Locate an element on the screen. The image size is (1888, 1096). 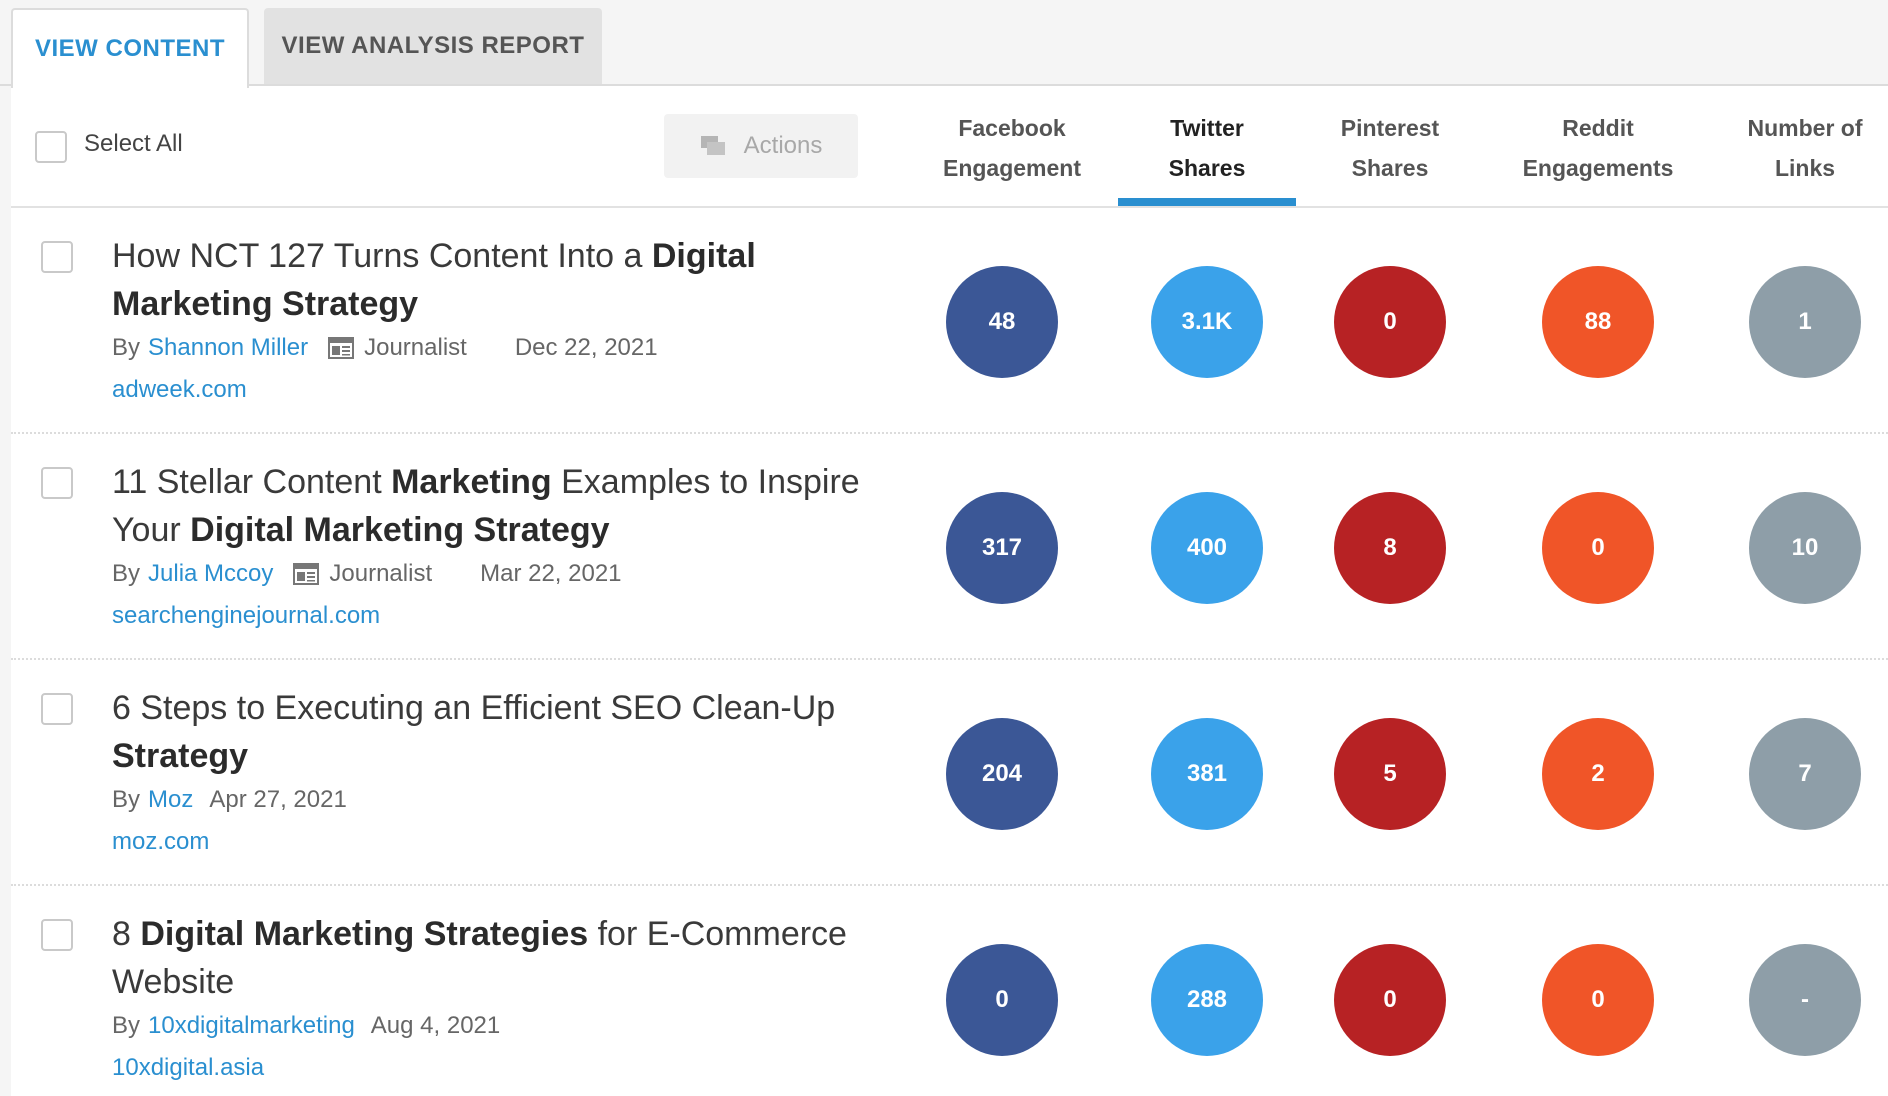
facebook-engagement-badge: 0 is located at coordinates (1002, 1000).